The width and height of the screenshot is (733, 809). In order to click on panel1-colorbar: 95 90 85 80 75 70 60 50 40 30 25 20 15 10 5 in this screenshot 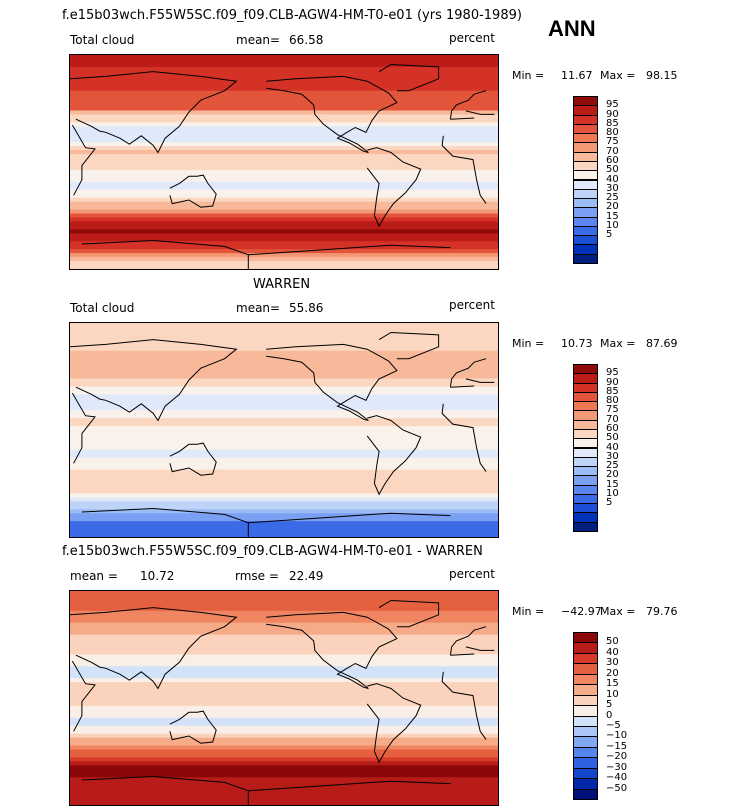, I will do `click(596, 180)`.